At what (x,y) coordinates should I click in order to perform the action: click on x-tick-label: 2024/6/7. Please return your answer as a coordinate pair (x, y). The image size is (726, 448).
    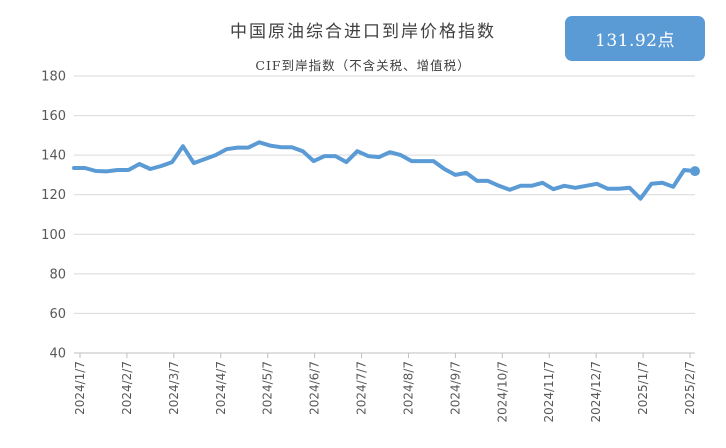
    Looking at the image, I should click on (315, 388).